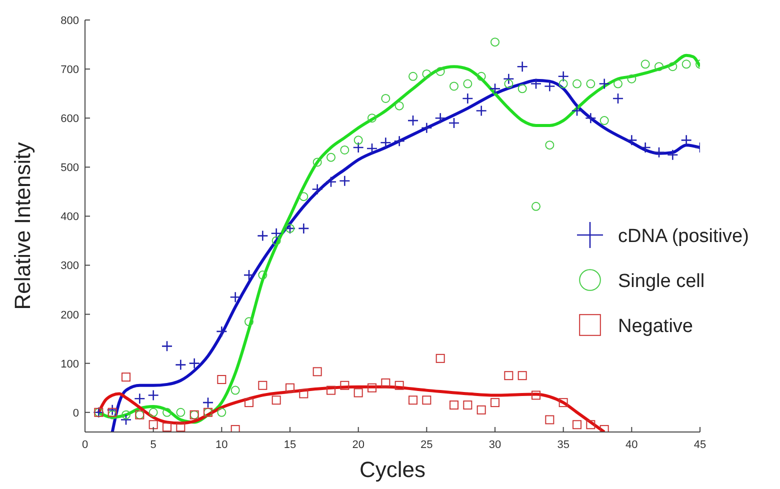 This screenshot has width=780, height=489. Describe the element at coordinates (69, 266) in the screenshot. I see `y-tick-label: 300` at that location.